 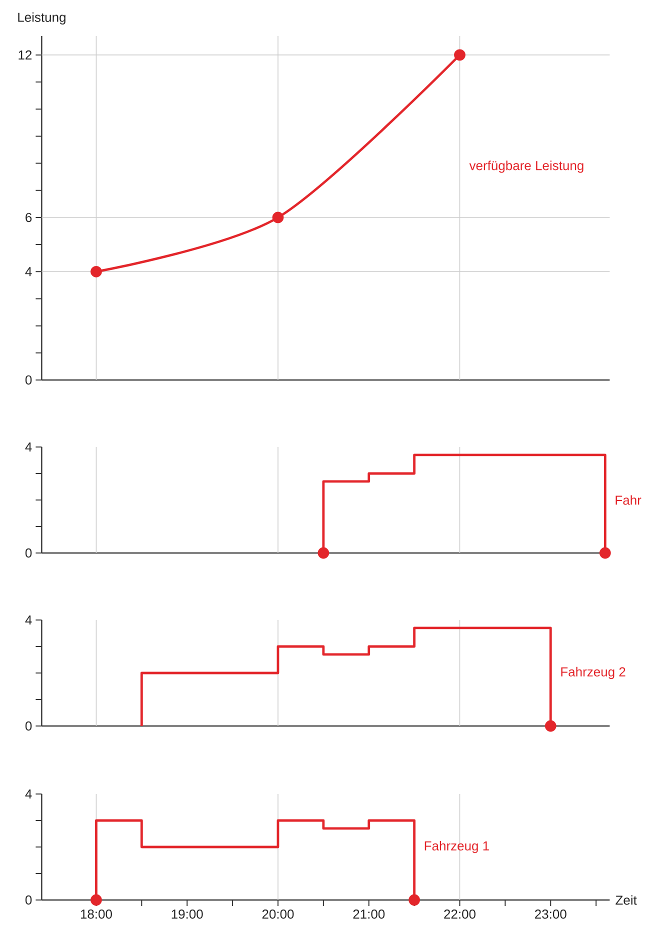 What do you see at coordinates (460, 914) in the screenshot?
I see `x-tick-label: 22:00` at bounding box center [460, 914].